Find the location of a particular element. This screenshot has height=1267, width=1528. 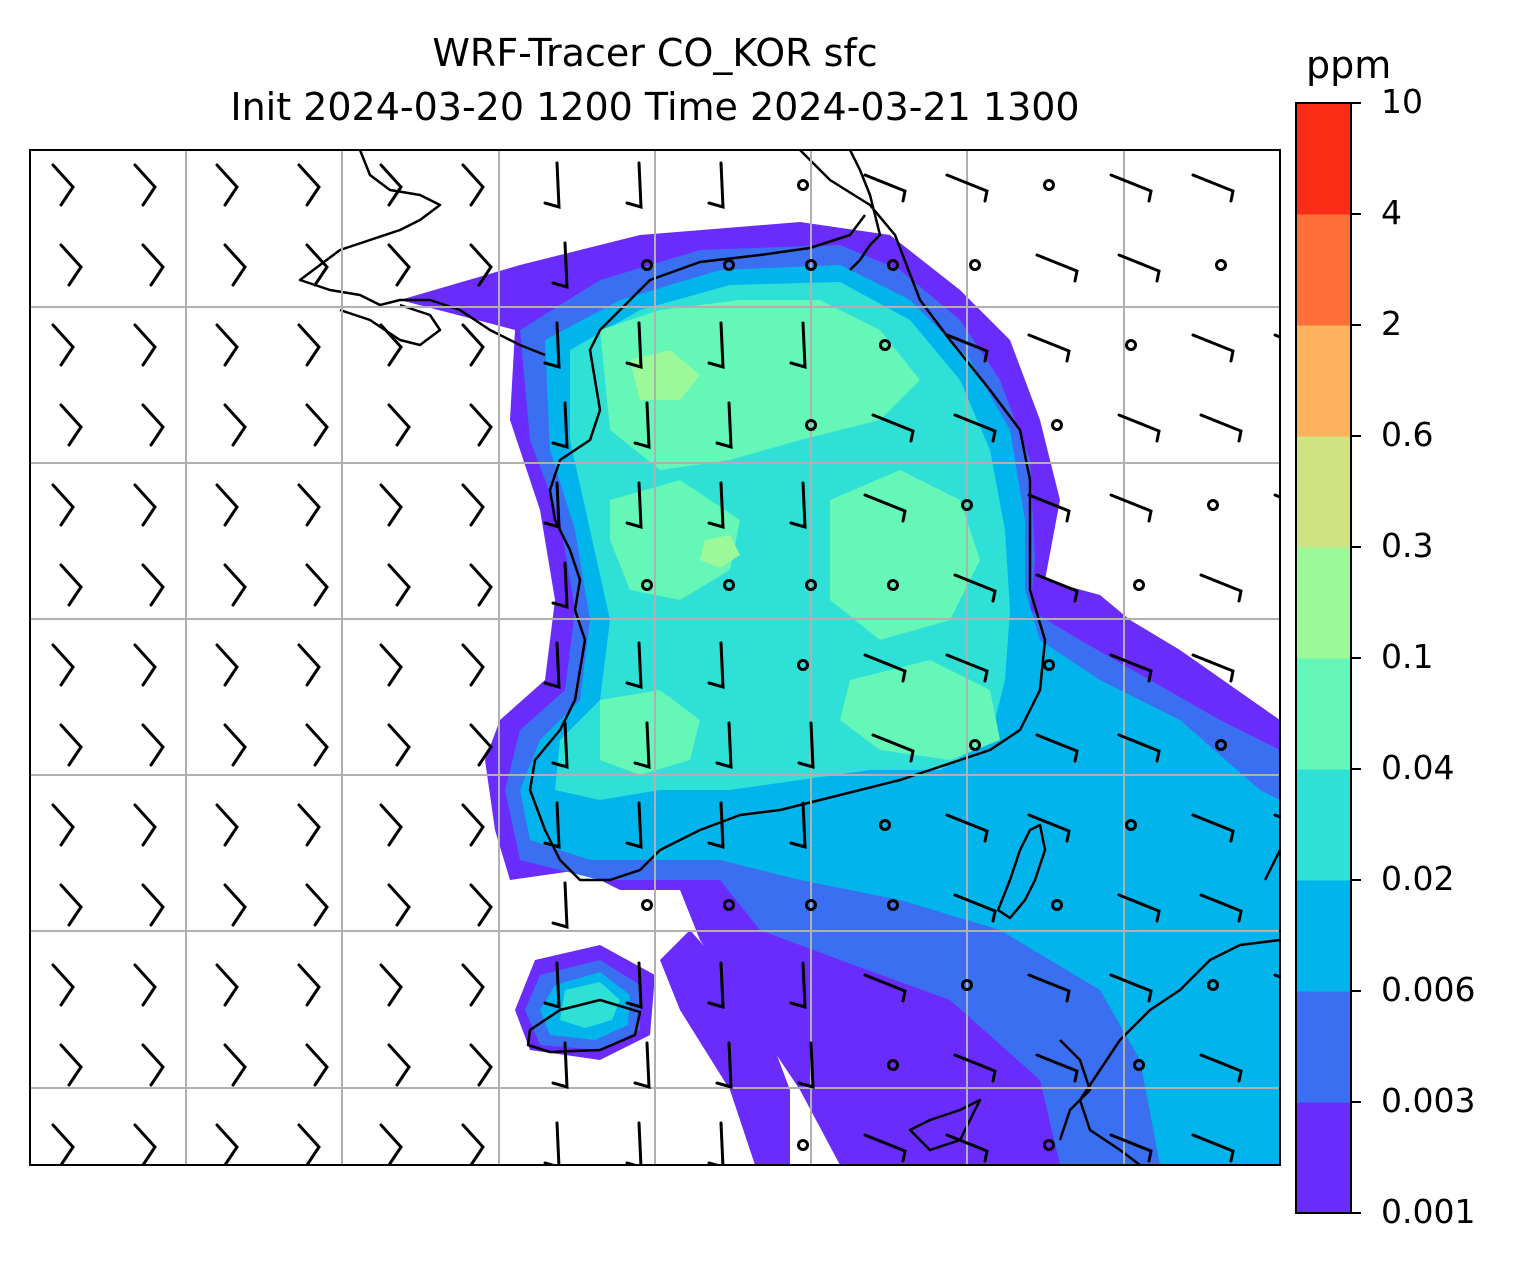

map-title: WRF-Tracer CO_KOR sfc is located at coordinates (655, 53).